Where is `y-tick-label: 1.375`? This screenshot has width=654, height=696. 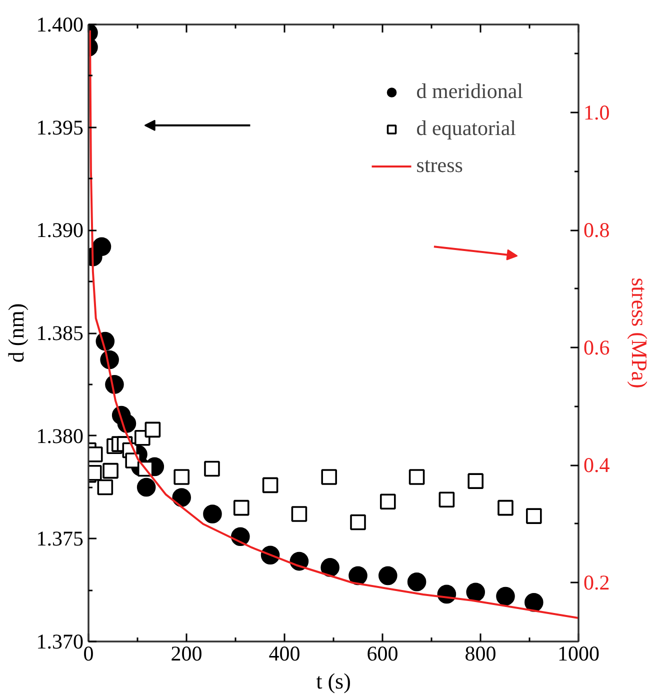
y-tick-label: 1.375 is located at coordinates (60, 538).